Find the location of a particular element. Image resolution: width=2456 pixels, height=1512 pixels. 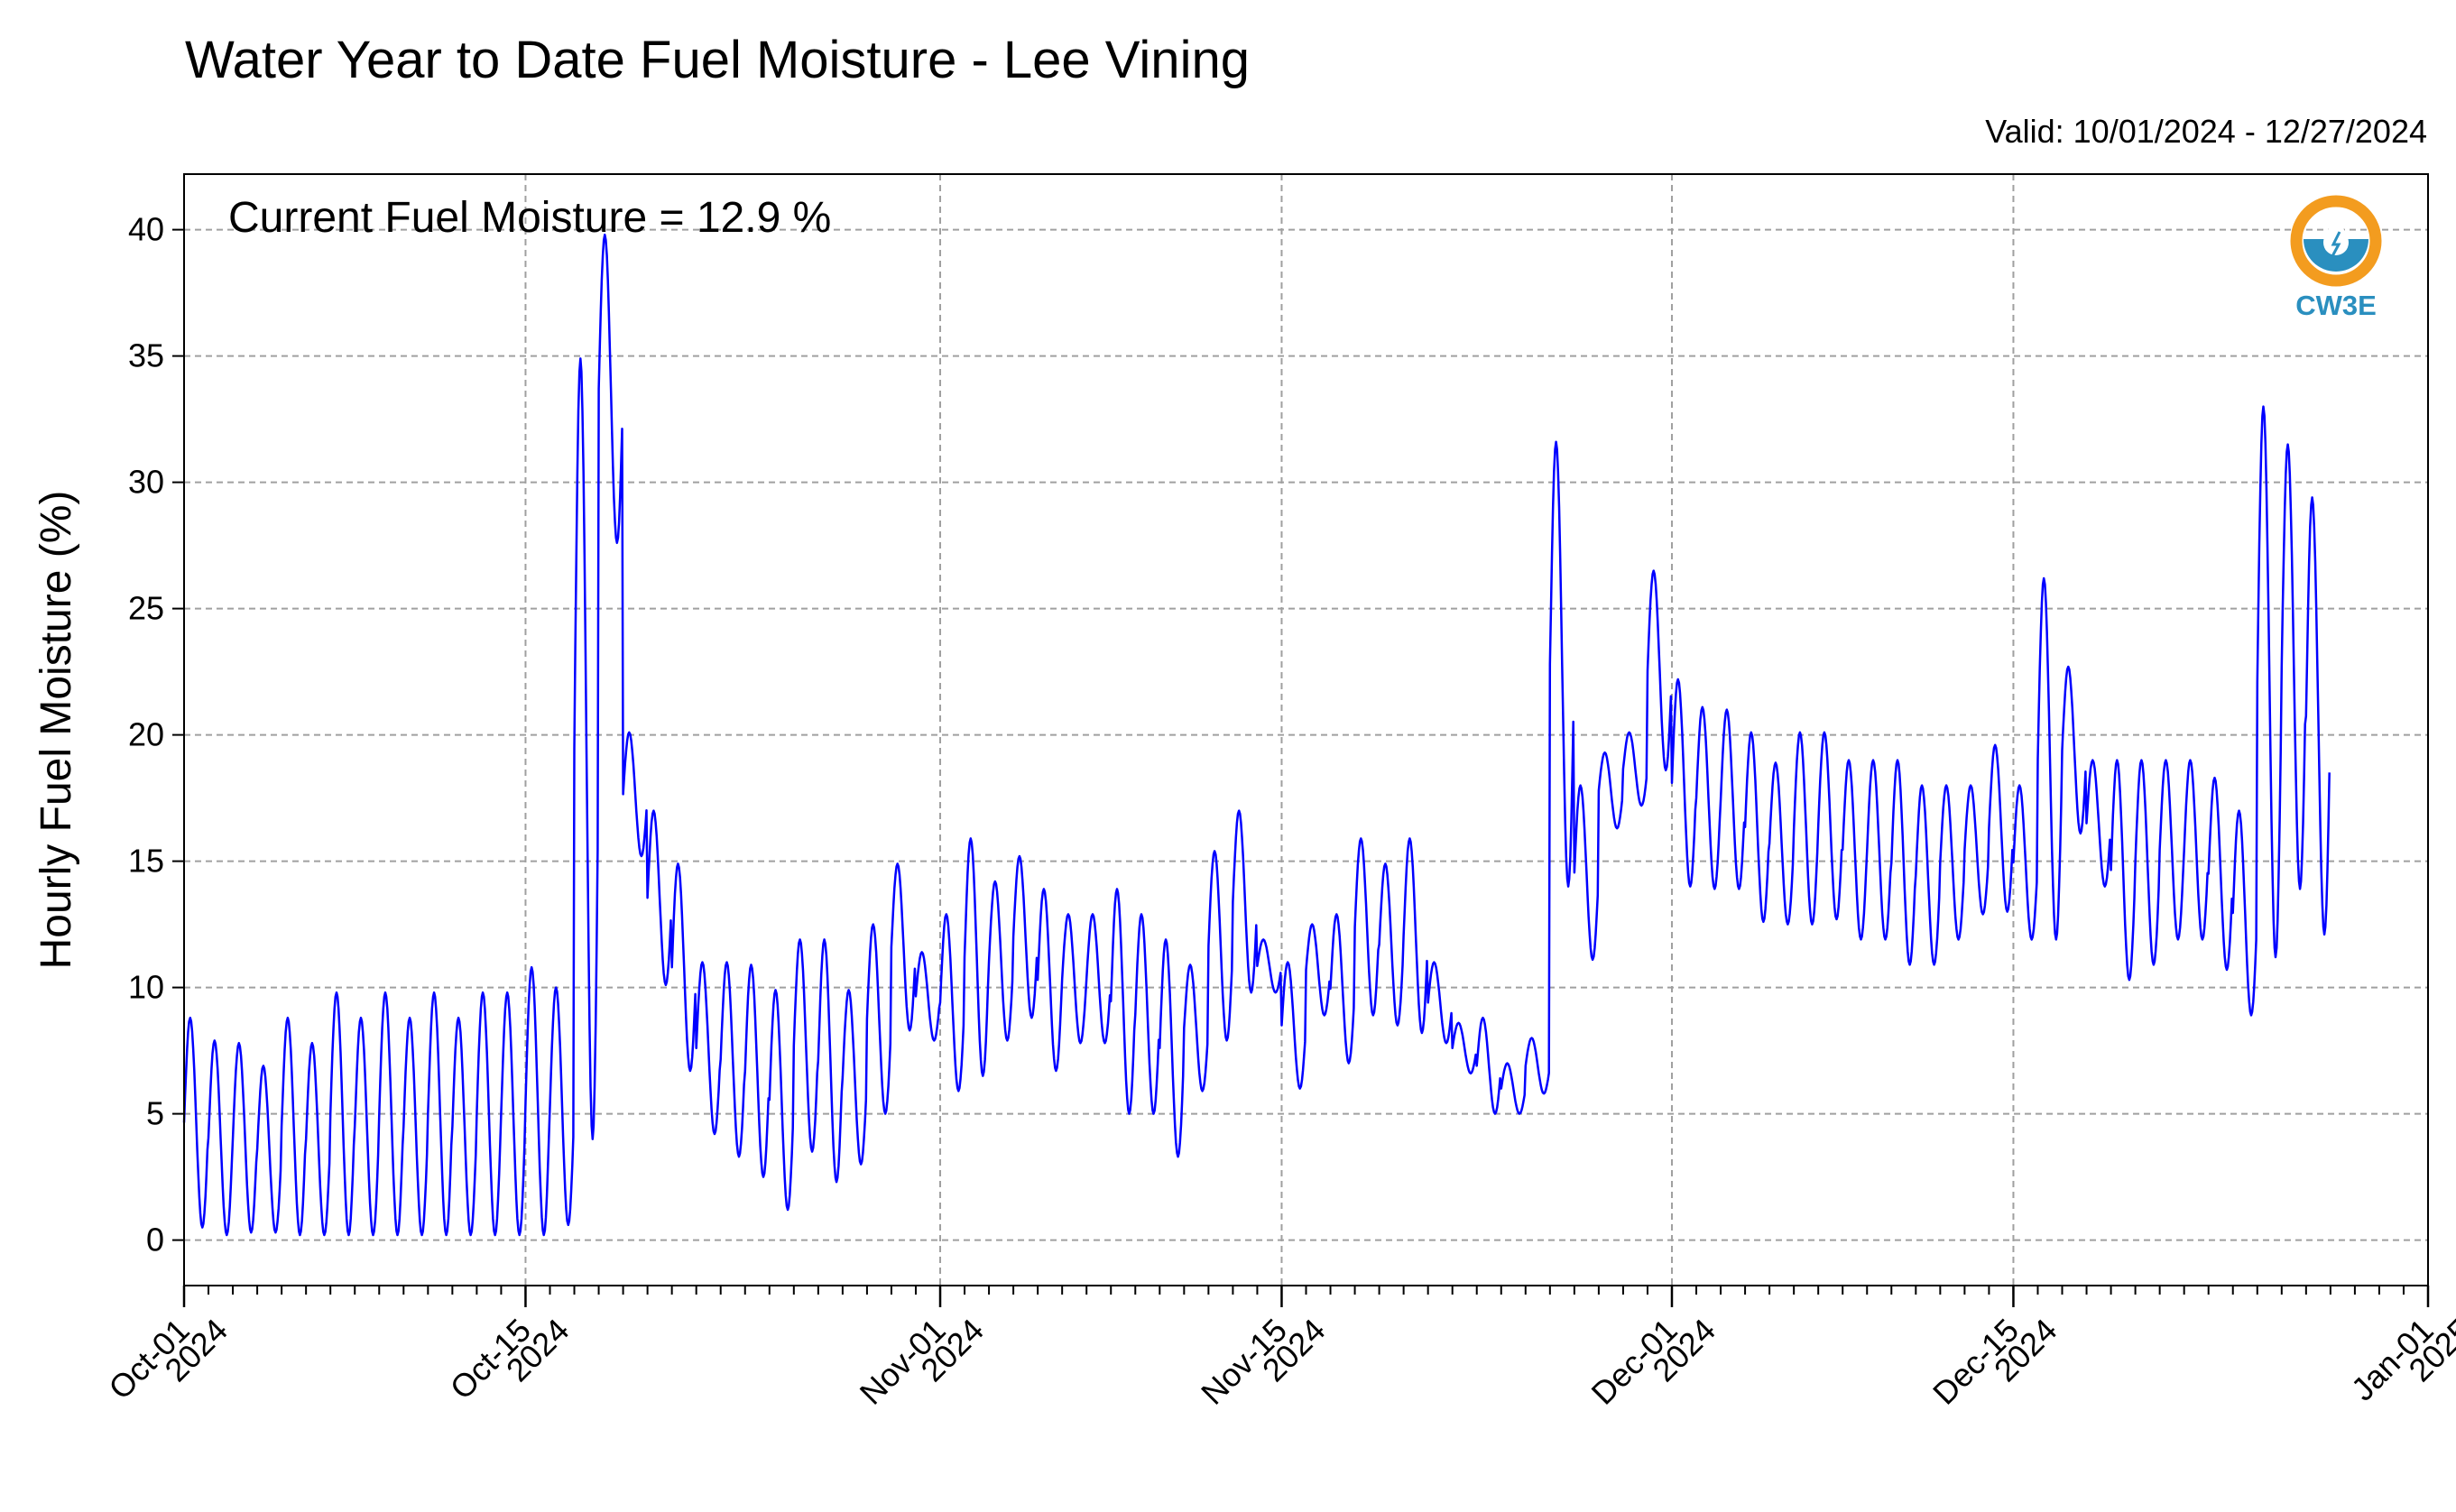

cw3e-logo: CW3E is located at coordinates (2336, 258).